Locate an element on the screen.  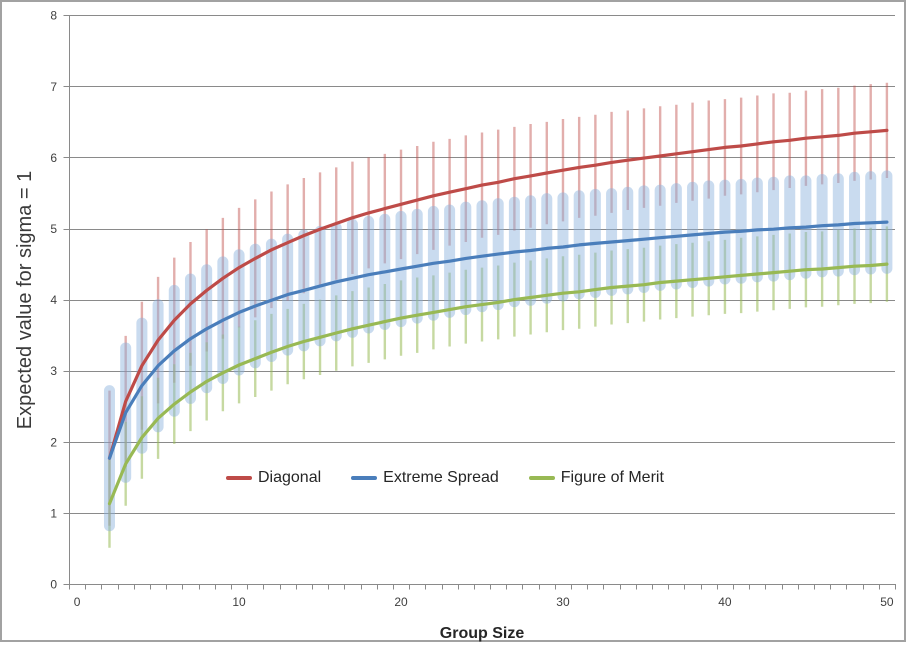
x-tick-label-0: 0 is located at coordinates (77, 602).